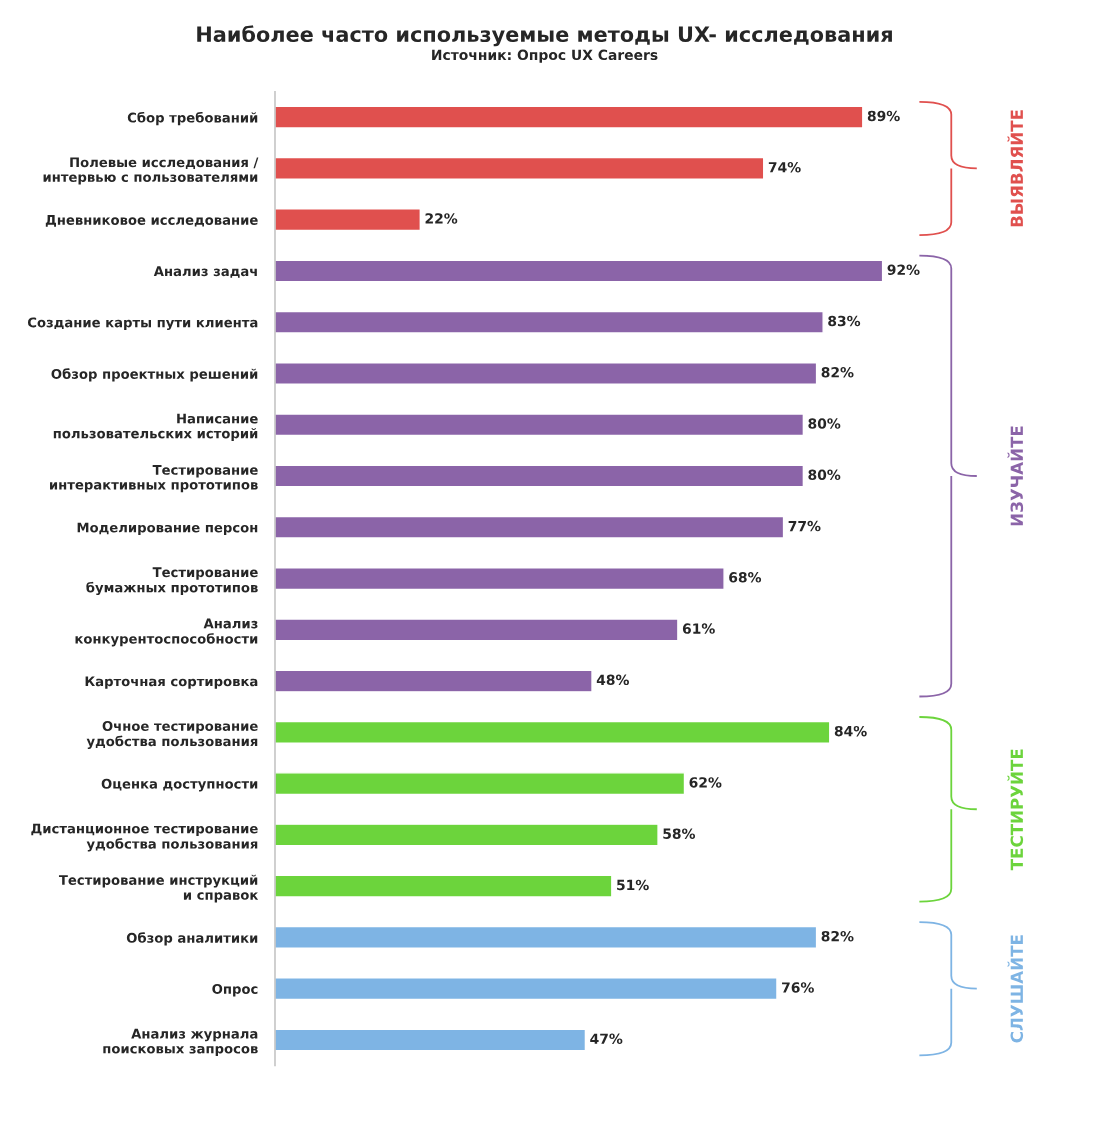 The height and width of the screenshot is (1130, 1100). What do you see at coordinates (158, 888) in the screenshot?
I see `y-tick-label: Тестирование инструкций и справок` at bounding box center [158, 888].